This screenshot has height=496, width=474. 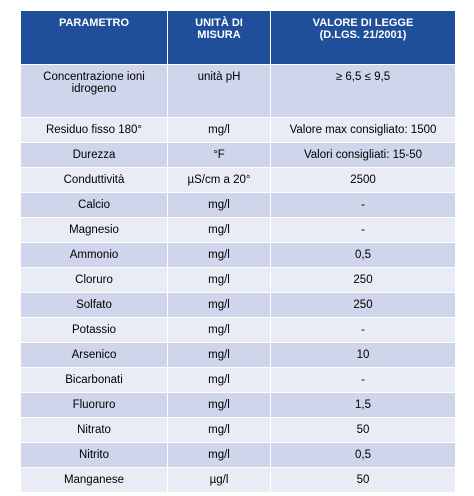 What do you see at coordinates (94, 480) in the screenshot?
I see `table-cell: Manganese` at bounding box center [94, 480].